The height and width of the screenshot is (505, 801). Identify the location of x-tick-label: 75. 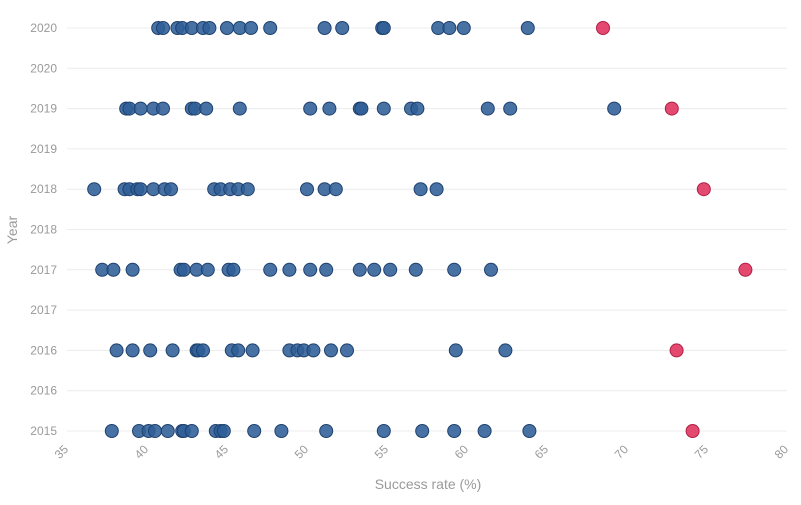
(702, 452).